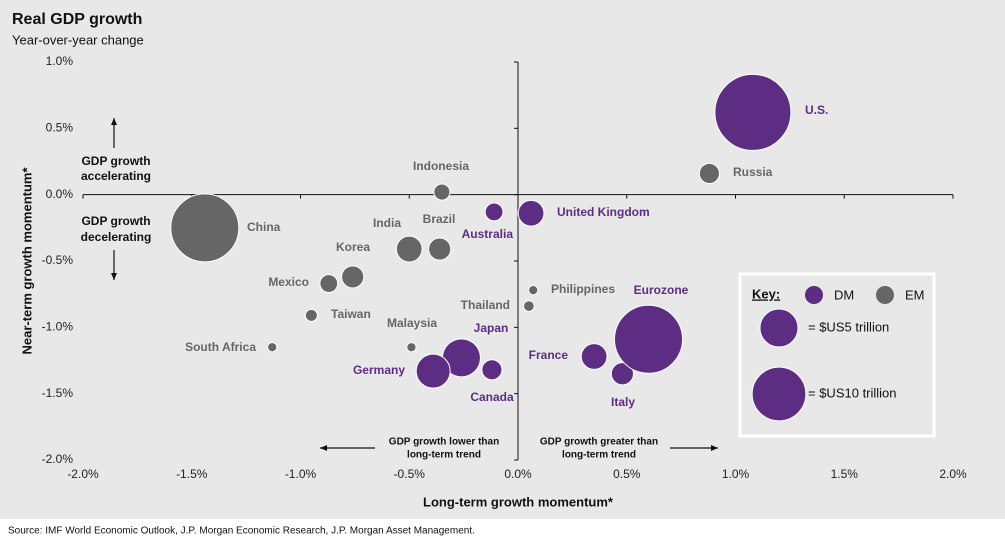 The height and width of the screenshot is (538, 1005). What do you see at coordinates (844, 294) in the screenshot?
I see `legend-label: DM` at bounding box center [844, 294].